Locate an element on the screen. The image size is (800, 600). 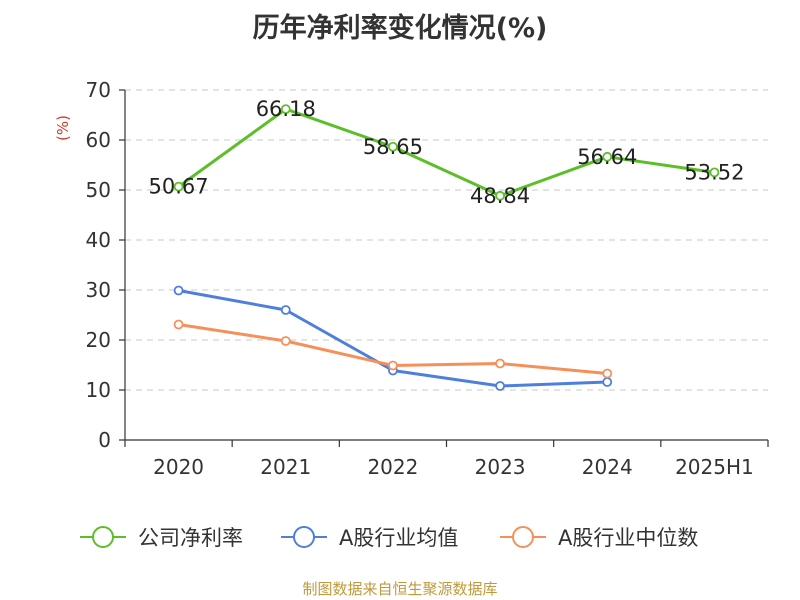
data-label: 53.52 is located at coordinates (714, 172).